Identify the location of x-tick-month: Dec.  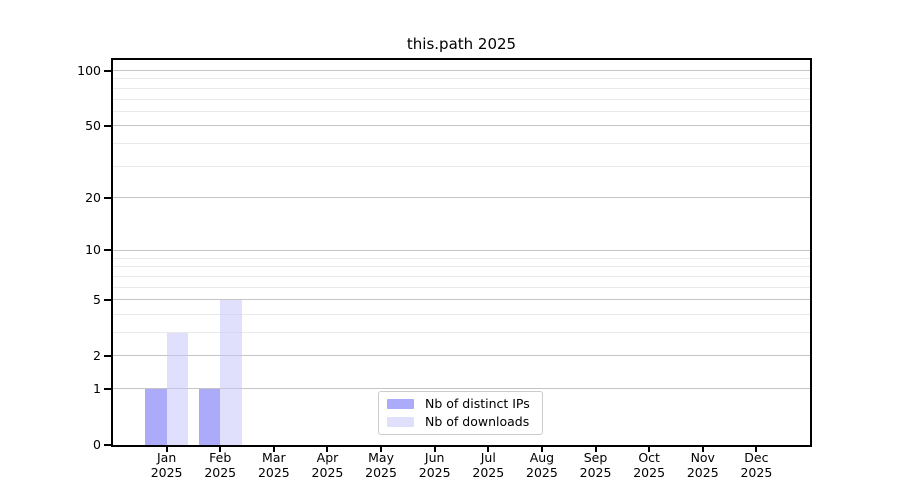
(756, 457).